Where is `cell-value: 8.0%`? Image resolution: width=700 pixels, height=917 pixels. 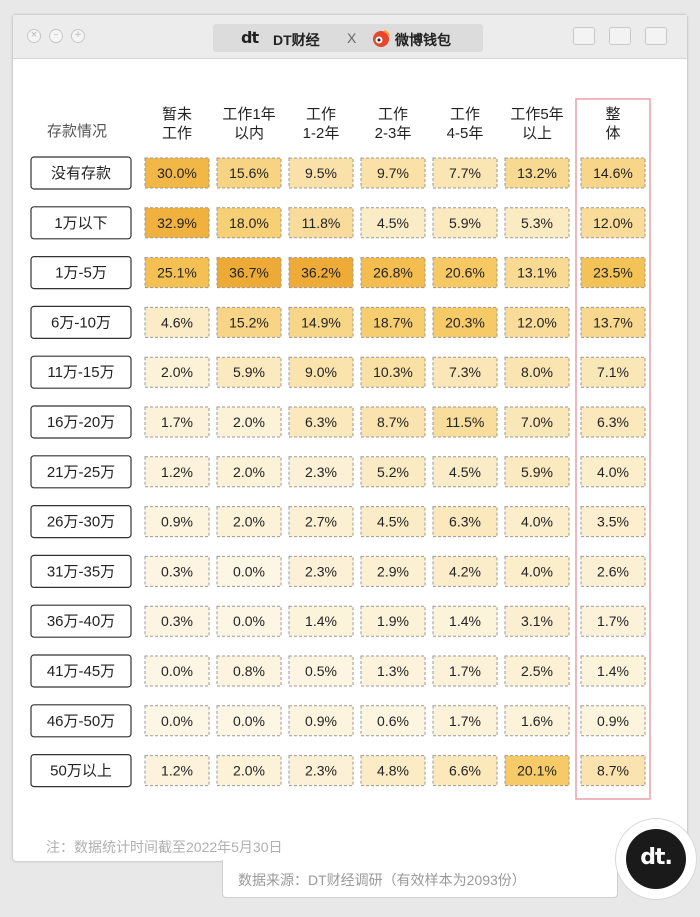 cell-value: 8.0% is located at coordinates (537, 372).